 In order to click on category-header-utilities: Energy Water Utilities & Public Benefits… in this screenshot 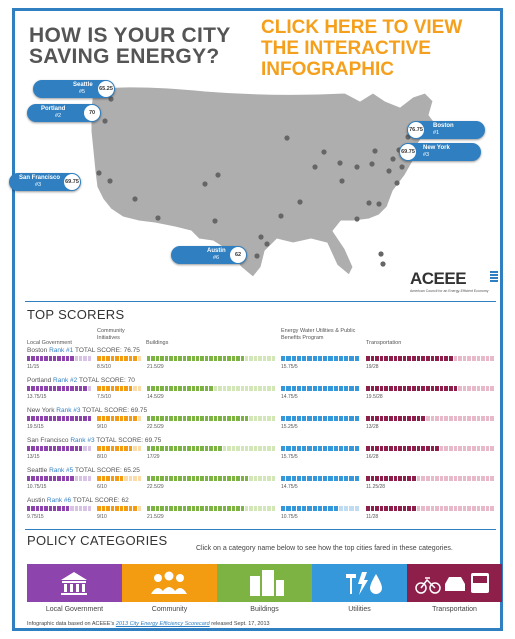, I will do `click(318, 334)`.